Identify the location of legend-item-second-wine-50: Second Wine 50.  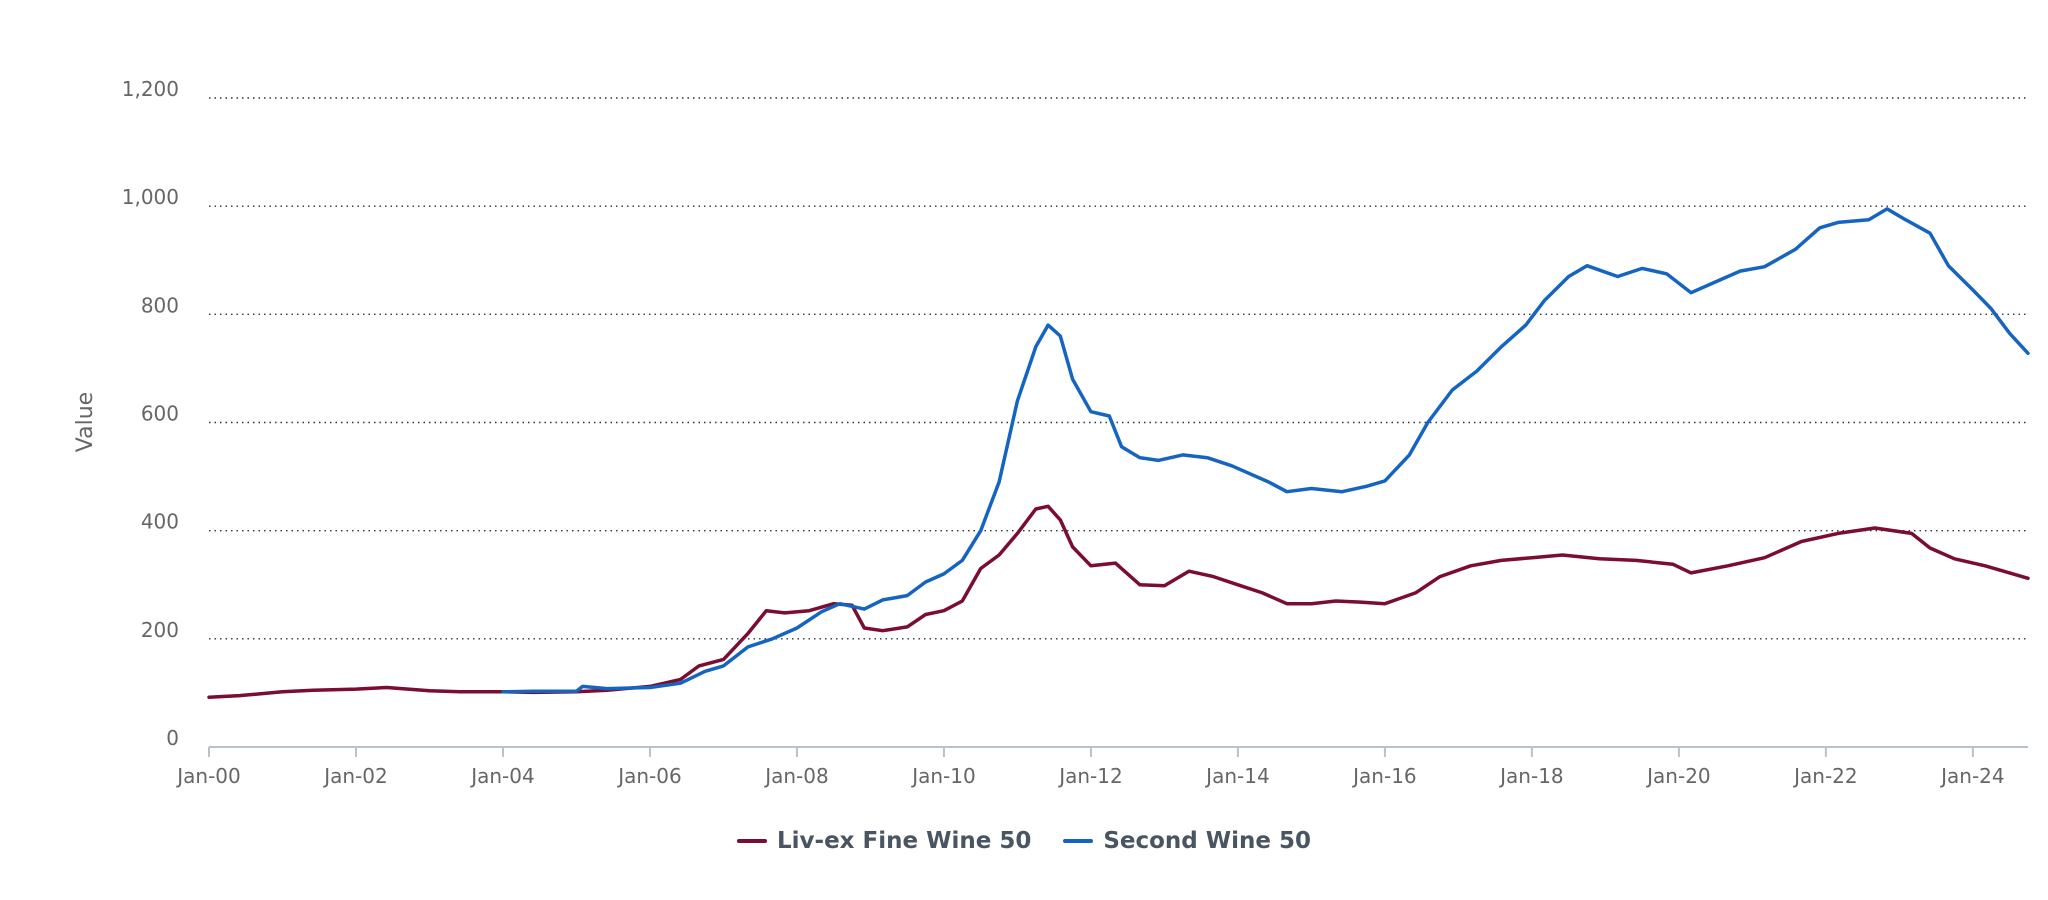
(1187, 841).